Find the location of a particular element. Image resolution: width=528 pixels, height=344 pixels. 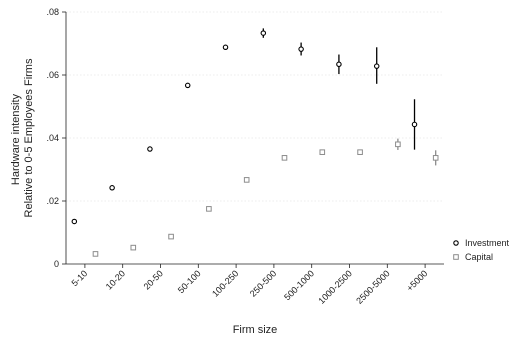

legend-label-capital: Capital is located at coordinates (479, 257).